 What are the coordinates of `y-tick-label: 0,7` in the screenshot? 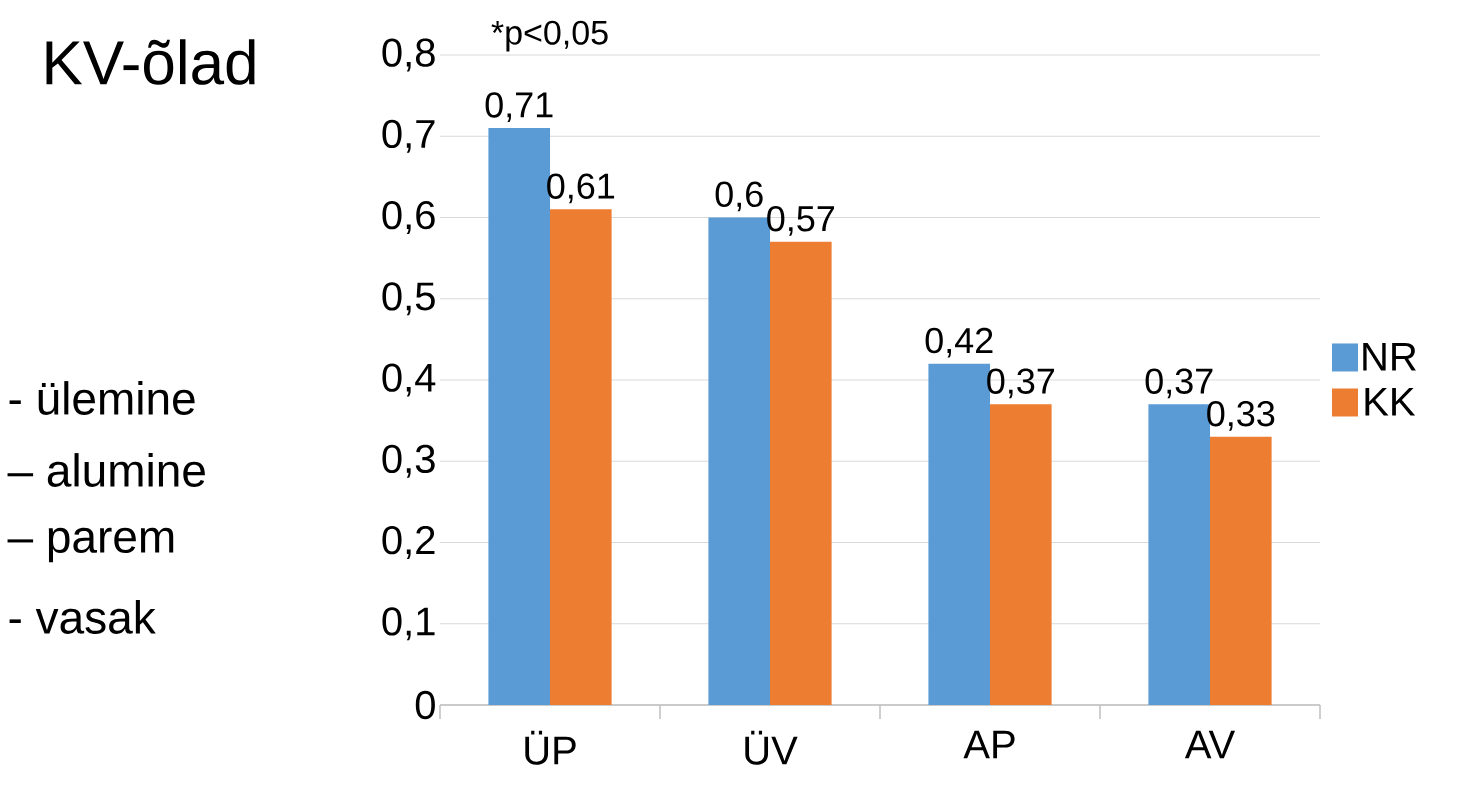 It's located at (408, 136).